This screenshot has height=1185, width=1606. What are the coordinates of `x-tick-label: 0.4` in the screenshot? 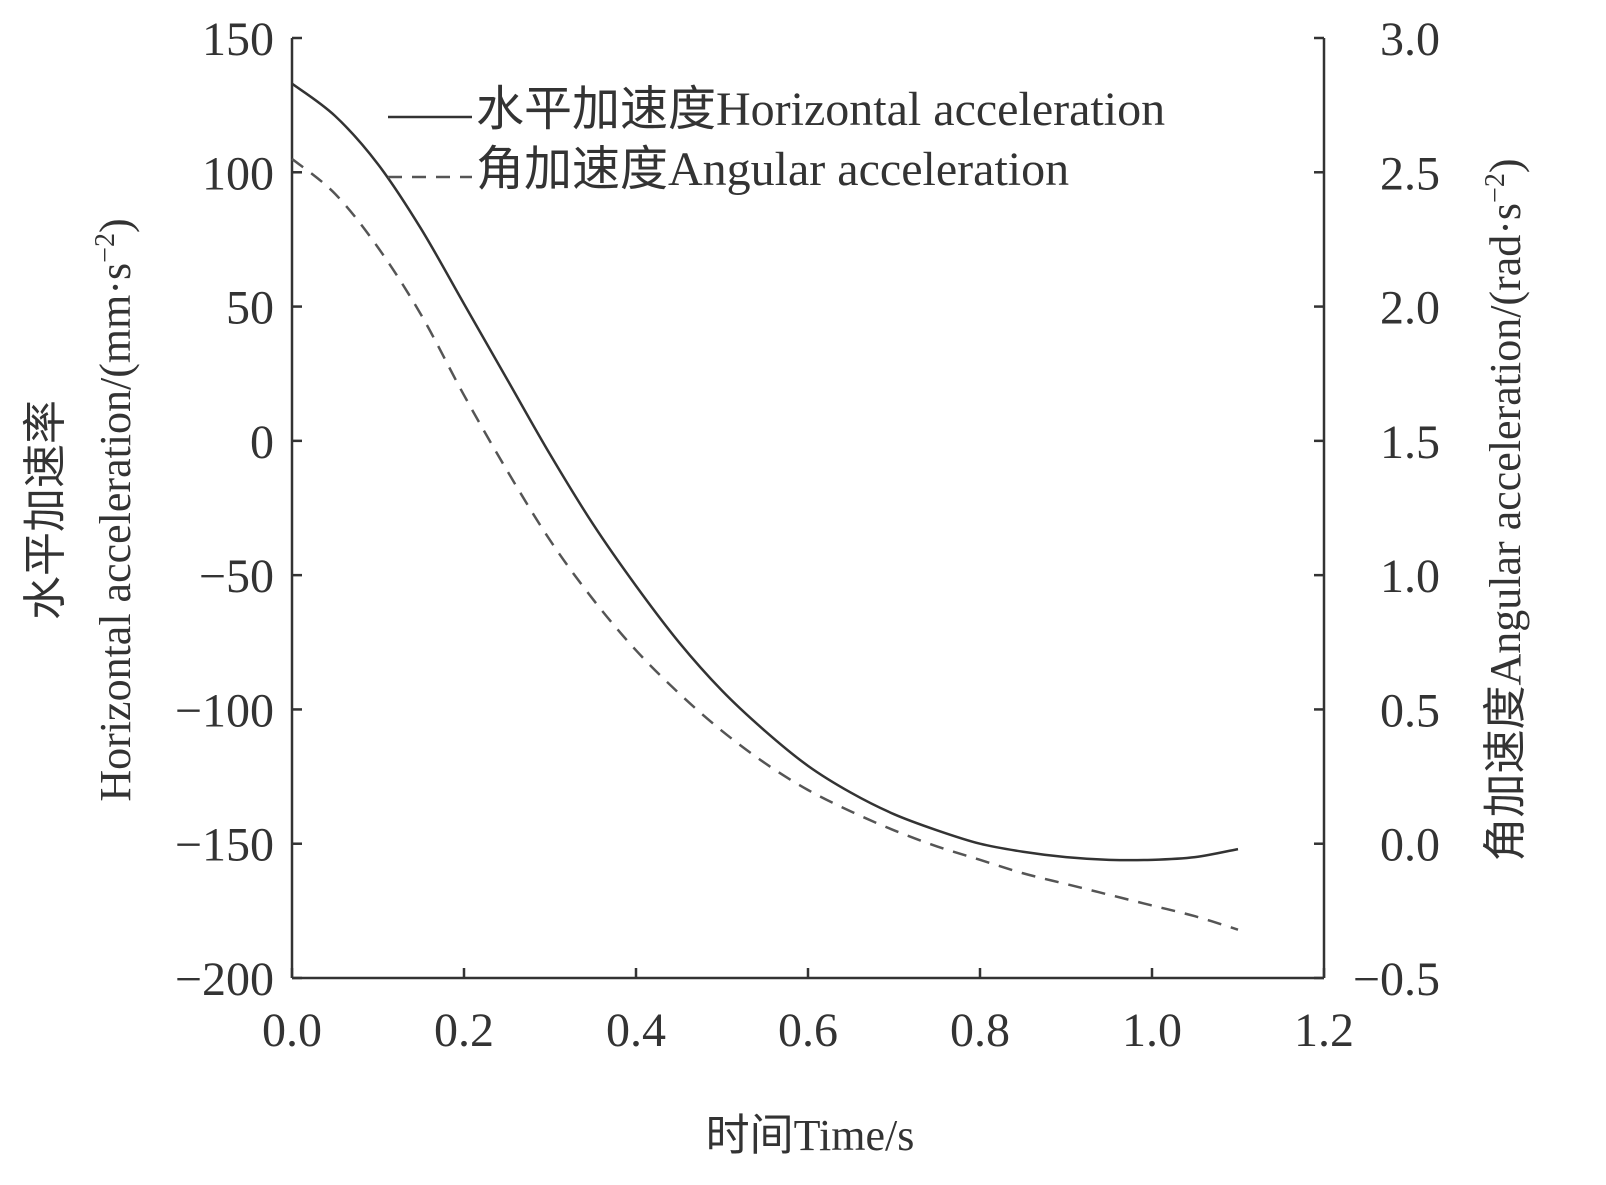 It's located at (636, 1030).